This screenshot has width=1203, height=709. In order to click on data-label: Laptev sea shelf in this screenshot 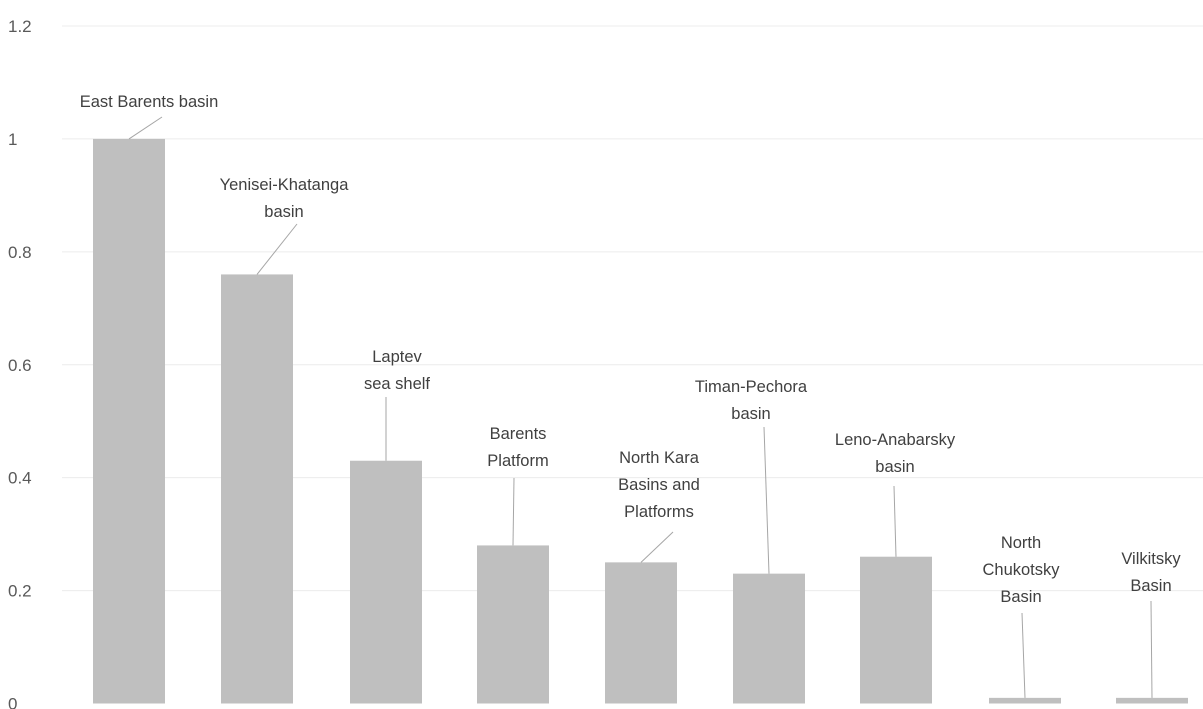, I will do `click(397, 370)`.